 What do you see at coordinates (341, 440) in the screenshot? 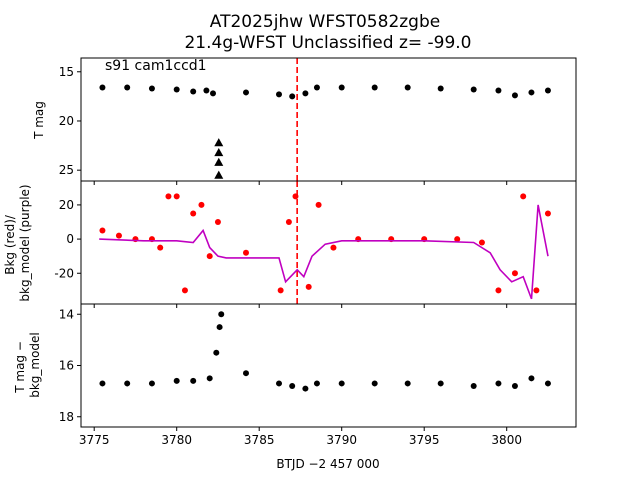
I see `x-tick-label: 3790` at bounding box center [341, 440].